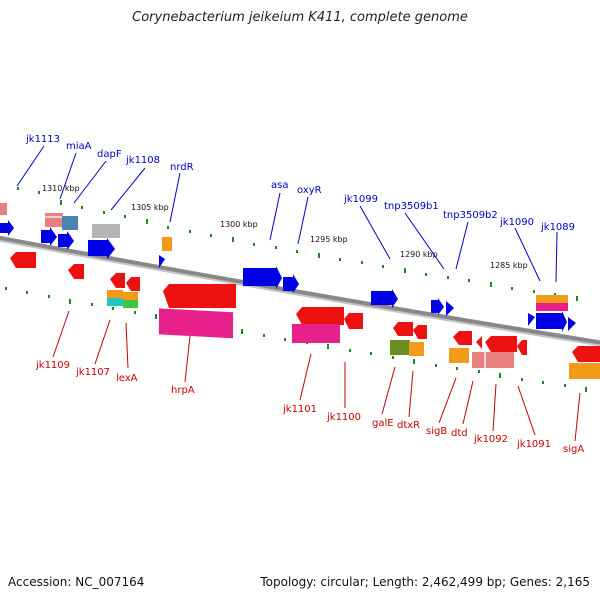 The width and height of the screenshot is (600, 600). I want to click on gene-label: jk1089, so click(557, 227).